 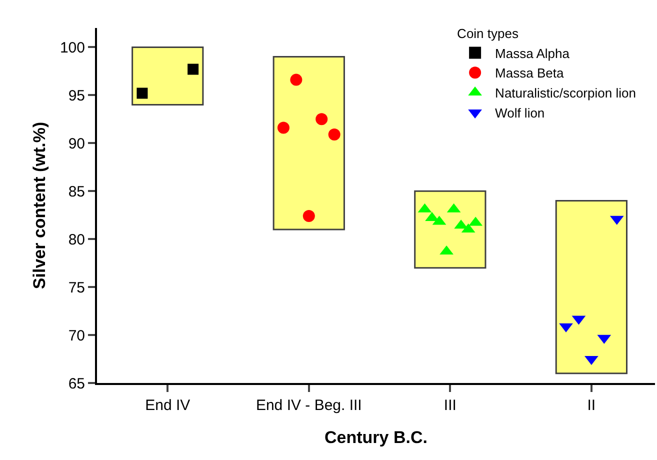 What do you see at coordinates (376, 437) in the screenshot?
I see `x-axis-title: Century B.C.` at bounding box center [376, 437].